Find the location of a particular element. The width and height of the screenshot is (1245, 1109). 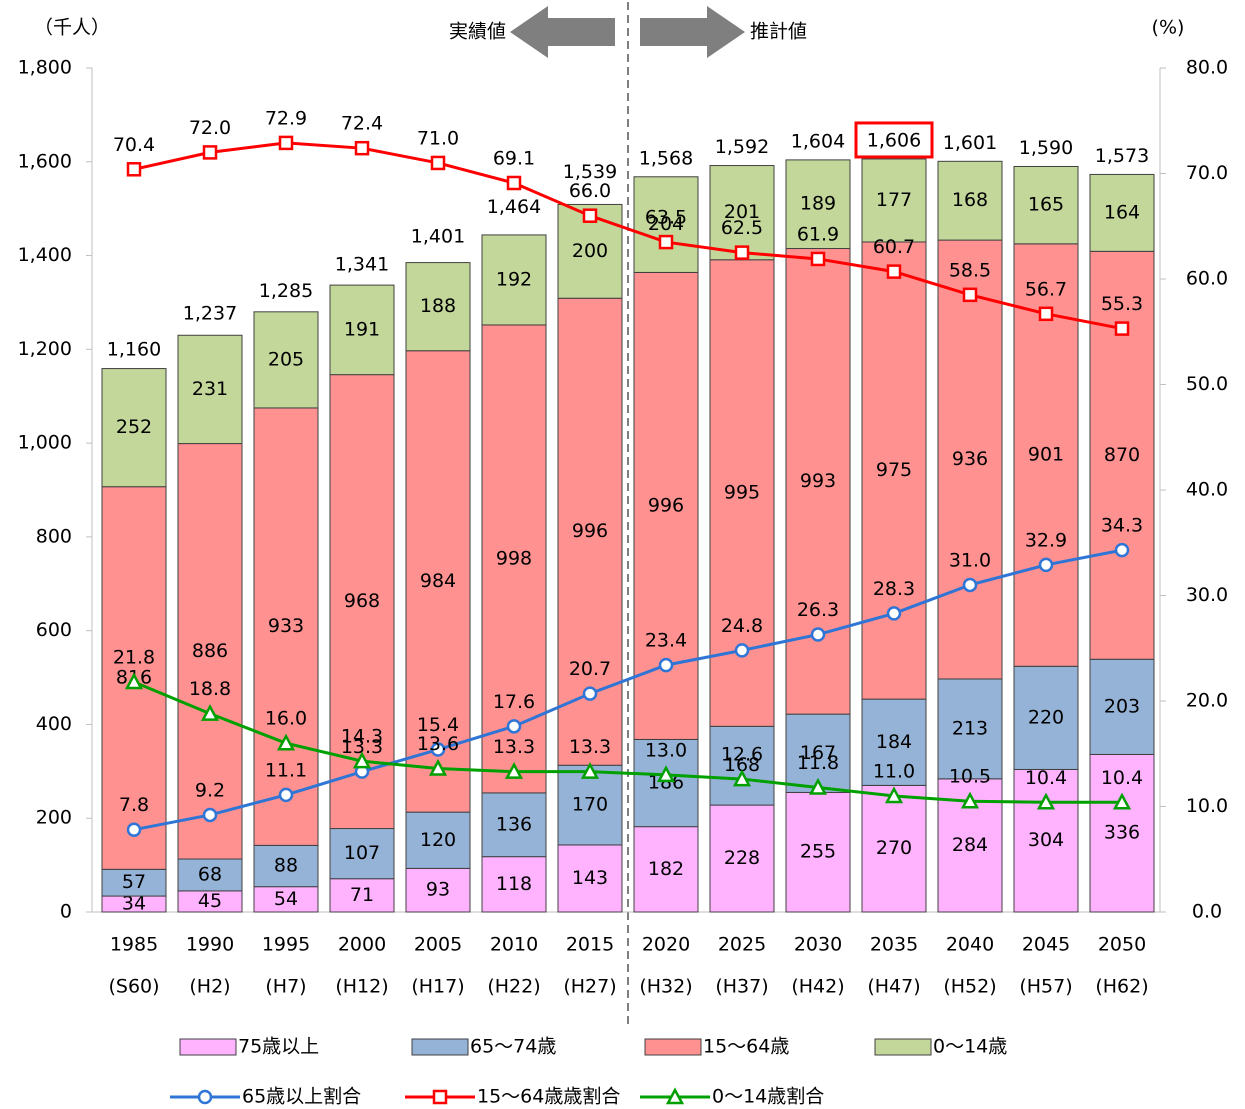

bar-label: 170 is located at coordinates (590, 805).